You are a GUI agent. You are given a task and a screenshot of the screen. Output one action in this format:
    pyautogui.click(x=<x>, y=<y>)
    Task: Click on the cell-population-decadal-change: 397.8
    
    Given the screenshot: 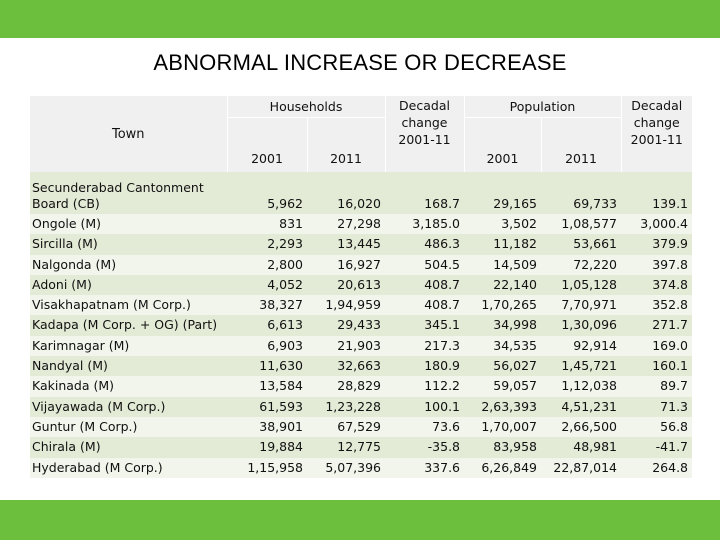 What is the action you would take?
    pyautogui.click(x=657, y=264)
    